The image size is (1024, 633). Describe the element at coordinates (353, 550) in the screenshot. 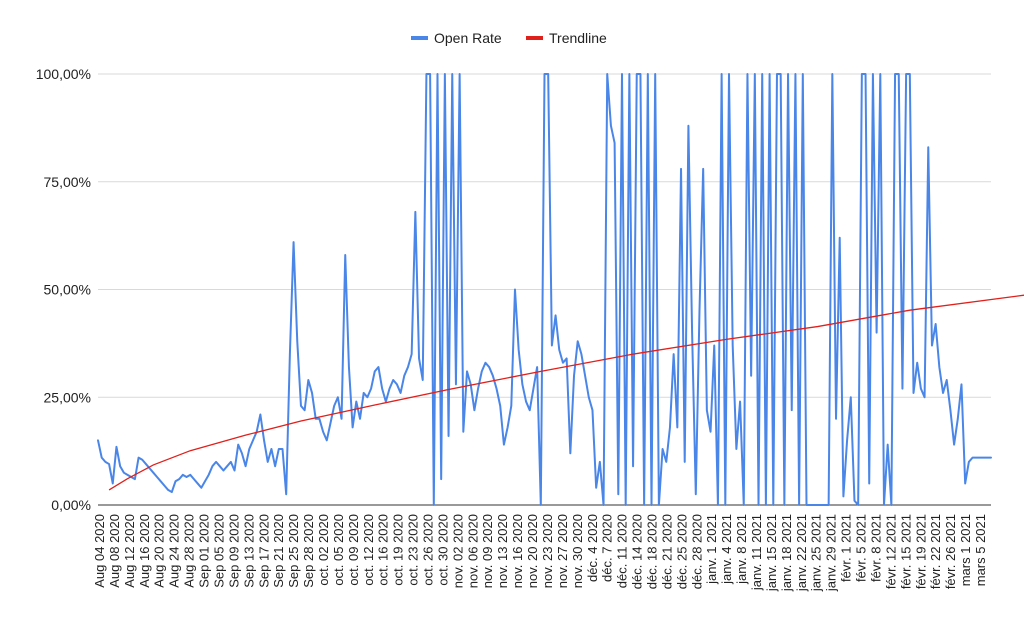

I see `x-tick-label: oct. 09 2020` at that location.